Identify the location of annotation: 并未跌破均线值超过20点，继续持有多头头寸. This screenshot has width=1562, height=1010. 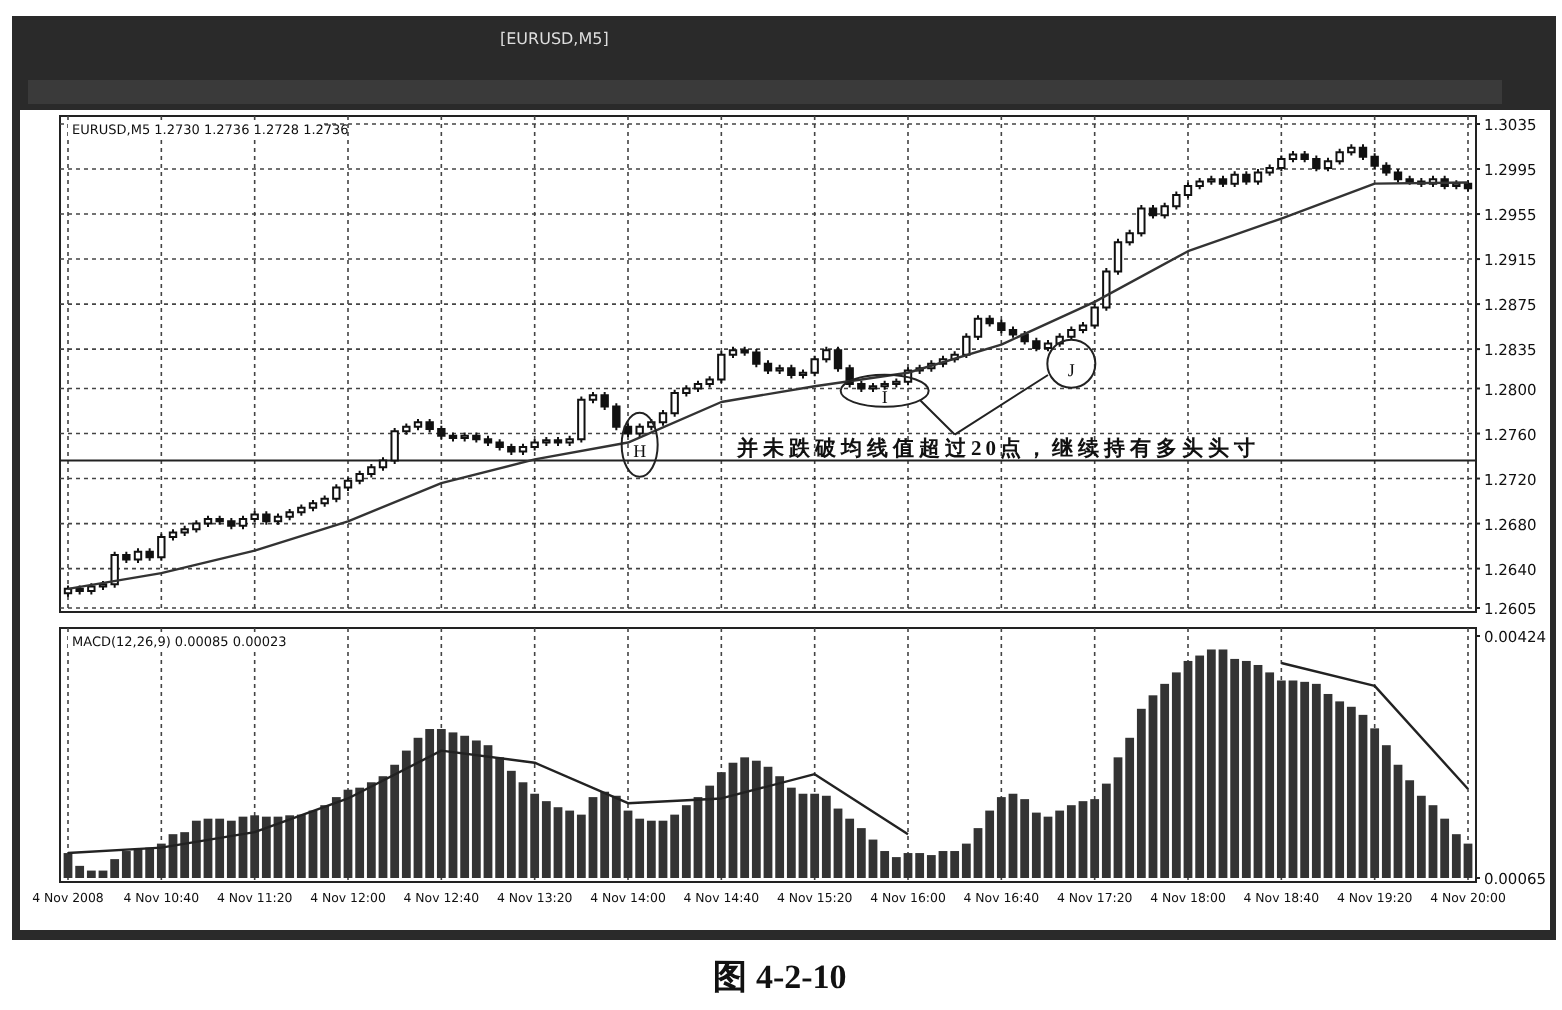
(997, 447).